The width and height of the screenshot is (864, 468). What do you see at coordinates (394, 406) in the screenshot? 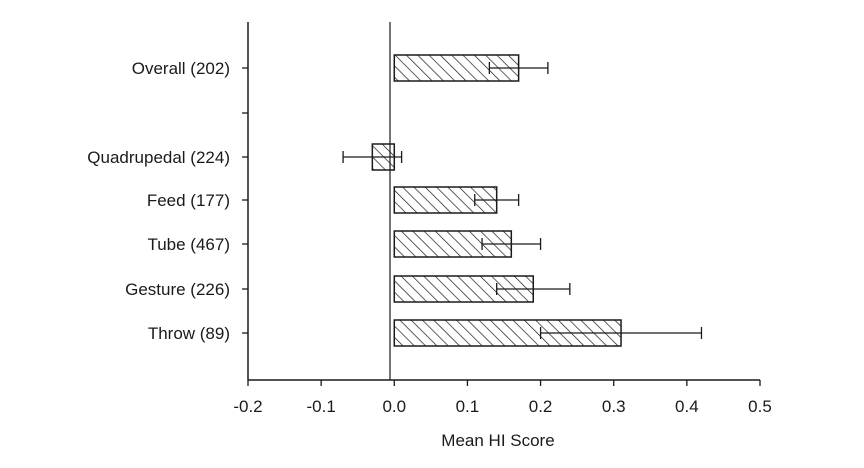
I see `x-tick-label: 0.0` at bounding box center [394, 406].